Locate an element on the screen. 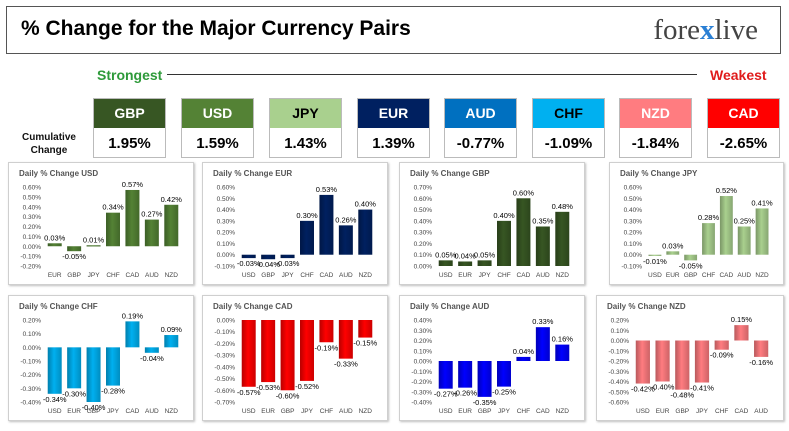 Image resolution: width=789 pixels, height=431 pixels. currency-code: CHF is located at coordinates (568, 113).